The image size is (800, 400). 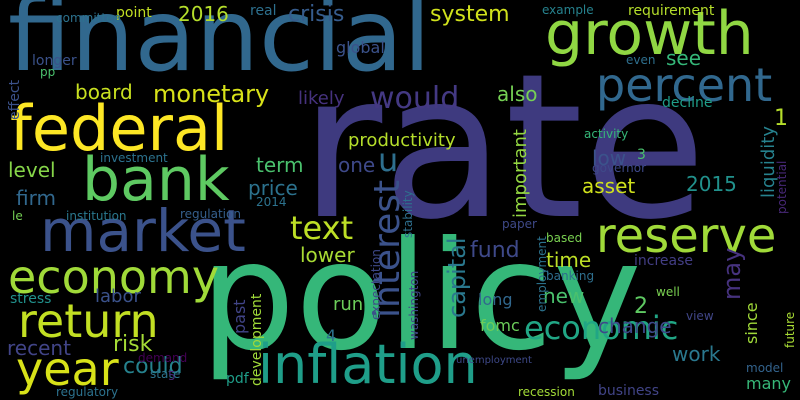 I want to click on word-one: one, so click(x=357, y=165).